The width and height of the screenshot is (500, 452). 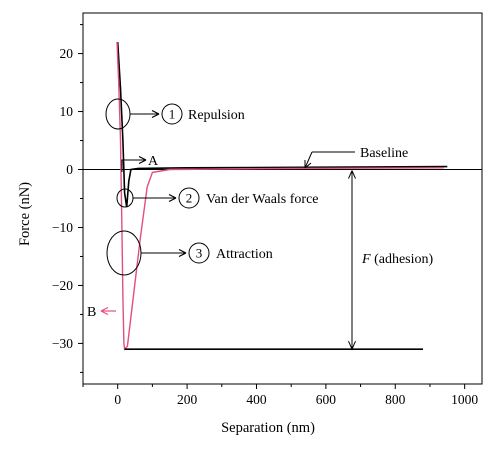 I want to click on marker-a-arrow, so click(x=133, y=165).